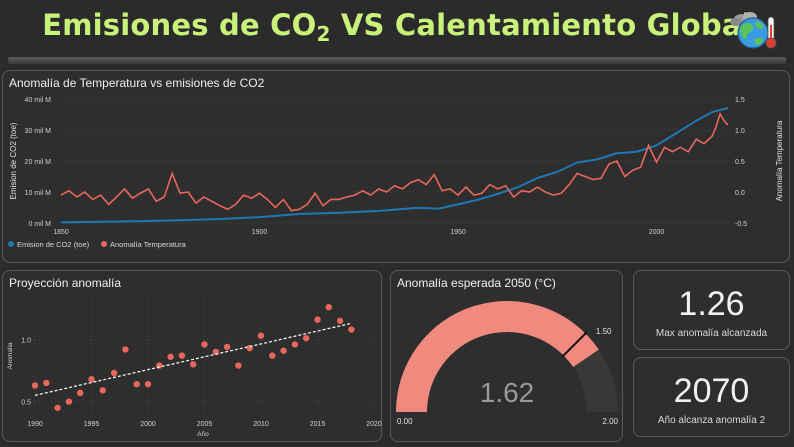  I want to click on page-title: Emisiones de CO2 VS Calentamiento Global, so click(397, 27).